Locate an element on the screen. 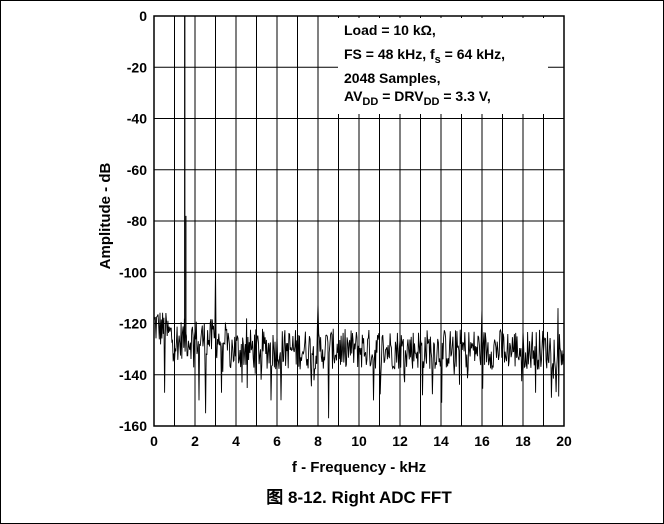  annotation-load: Load = 10 kΩ, is located at coordinates (390, 30).